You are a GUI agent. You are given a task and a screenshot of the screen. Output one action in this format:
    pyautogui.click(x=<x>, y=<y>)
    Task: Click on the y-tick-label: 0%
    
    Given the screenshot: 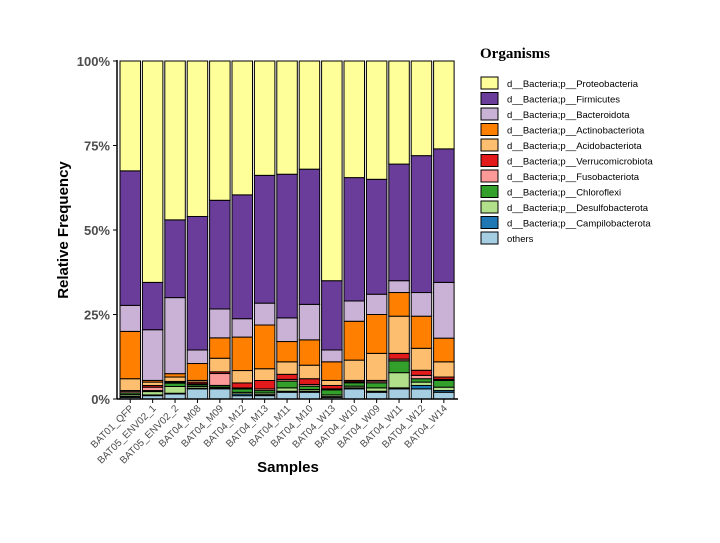 What is the action you would take?
    pyautogui.click(x=100, y=399)
    